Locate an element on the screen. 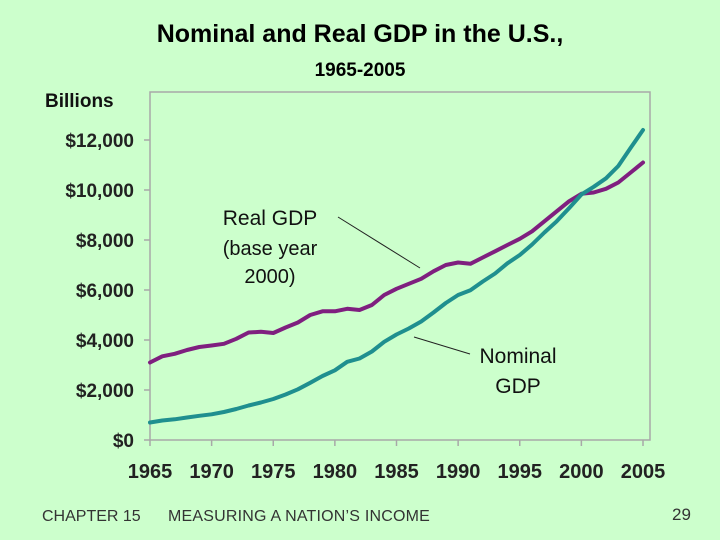 The width and height of the screenshot is (720, 540). y-tick-label: $6,000 is located at coordinates (105, 291).